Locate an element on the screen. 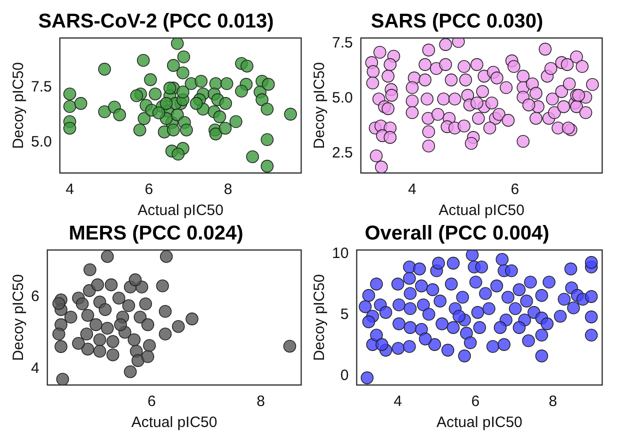 Image resolution: width=617 pixels, height=438 pixels. y-tick-label: 10 is located at coordinates (340, 253).